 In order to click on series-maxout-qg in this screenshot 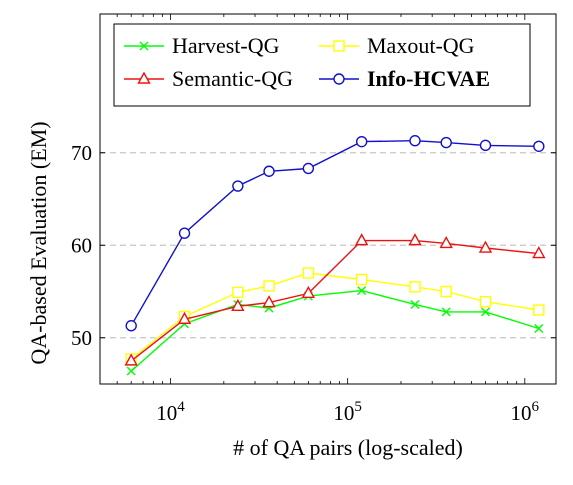, I will do `click(335, 316)`.